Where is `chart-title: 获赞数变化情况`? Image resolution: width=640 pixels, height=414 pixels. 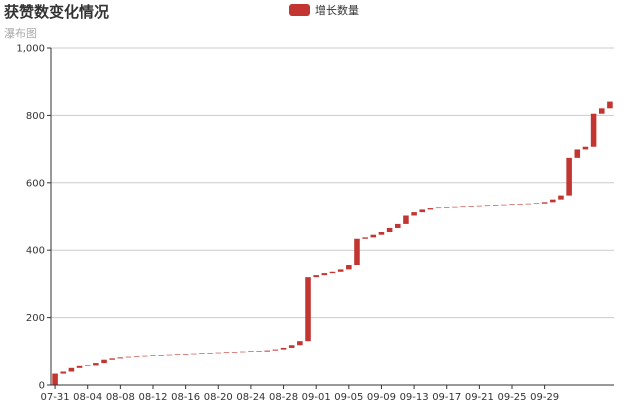
chart-title: 获赞数变化情况 is located at coordinates (57, 12).